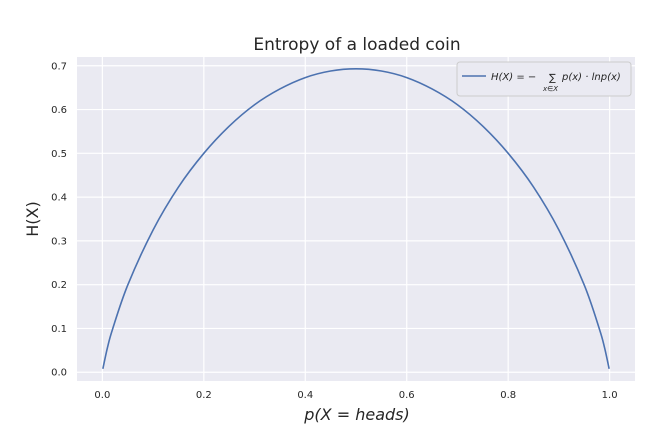  I want to click on y-tick-label: 0.4, so click(59, 198).